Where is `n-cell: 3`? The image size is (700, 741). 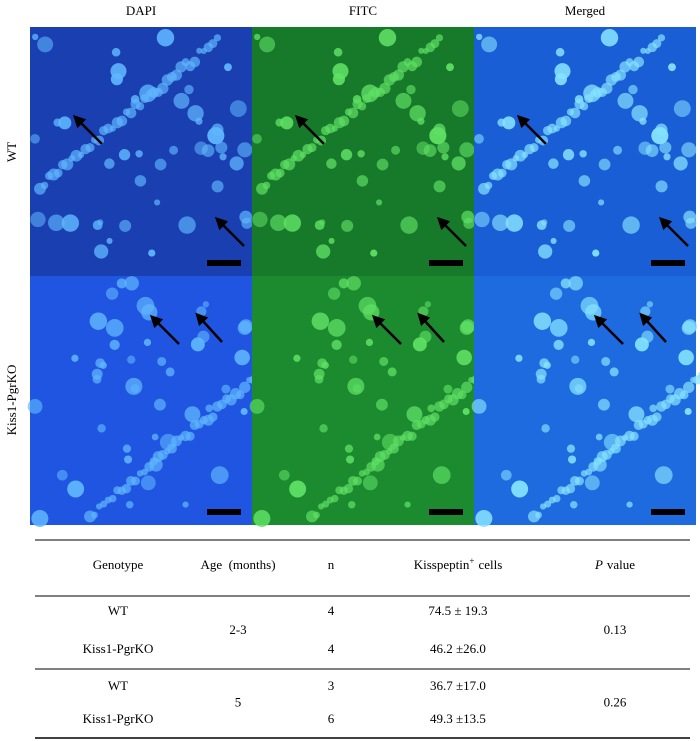 n-cell: 3 is located at coordinates (331, 685).